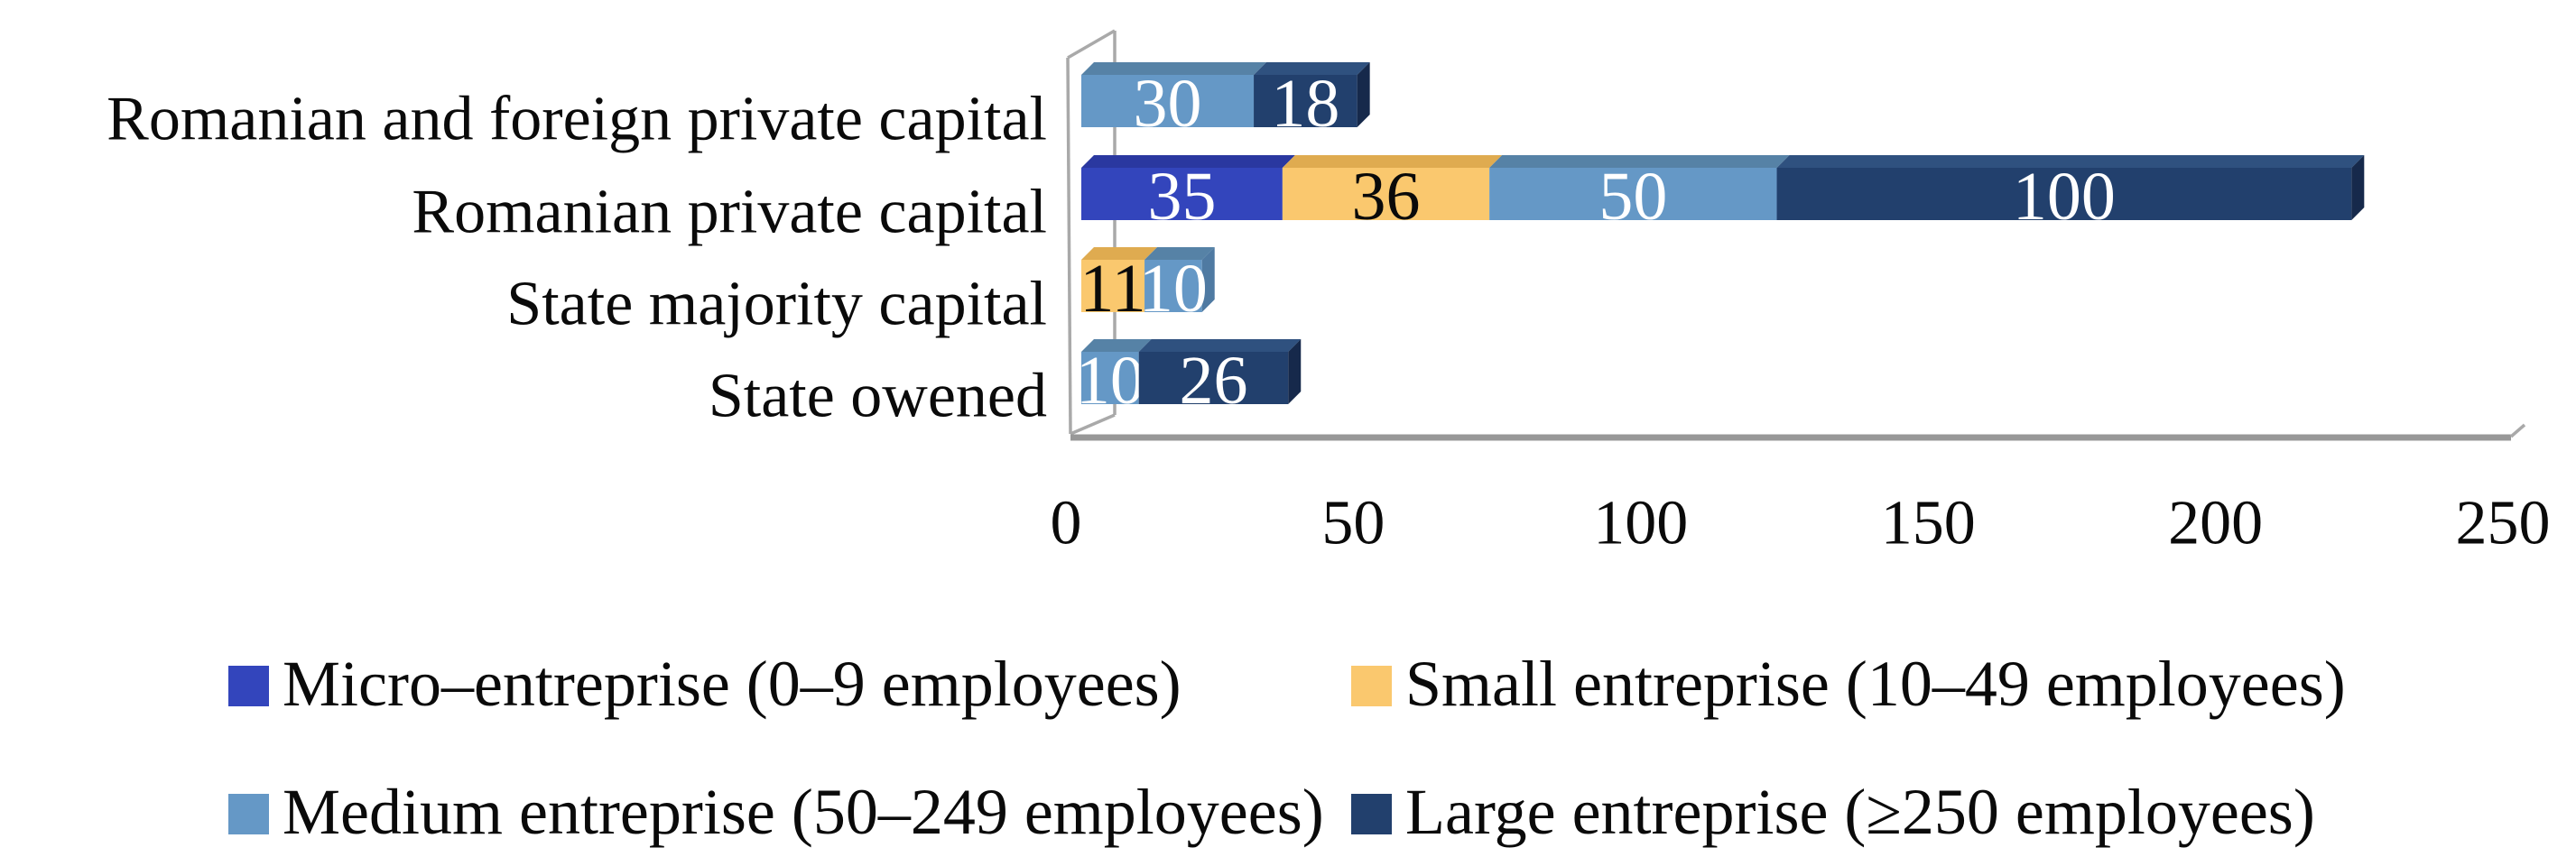 Image resolution: width=2576 pixels, height=866 pixels. What do you see at coordinates (1305, 104) in the screenshot?
I see `bar-value-label: 18` at bounding box center [1305, 104].